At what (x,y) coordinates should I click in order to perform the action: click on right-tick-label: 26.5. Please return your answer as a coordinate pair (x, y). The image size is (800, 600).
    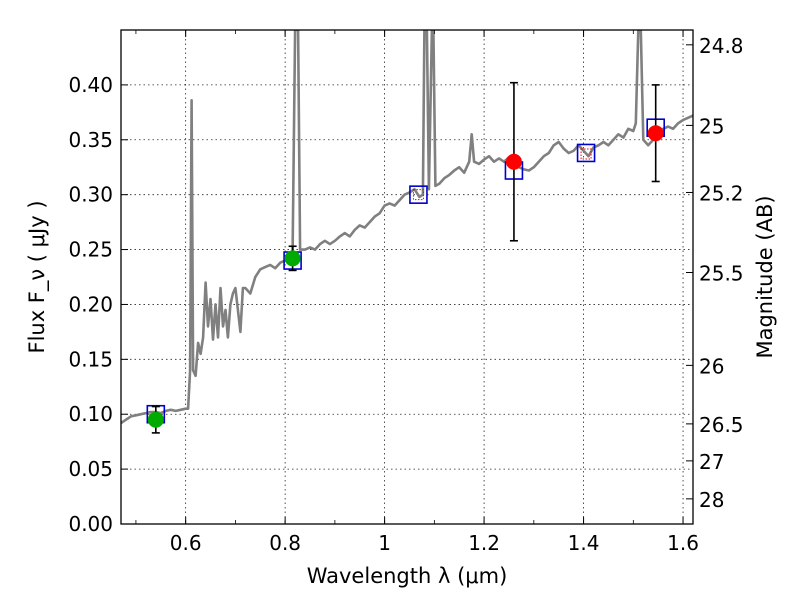
    Looking at the image, I should click on (721, 425).